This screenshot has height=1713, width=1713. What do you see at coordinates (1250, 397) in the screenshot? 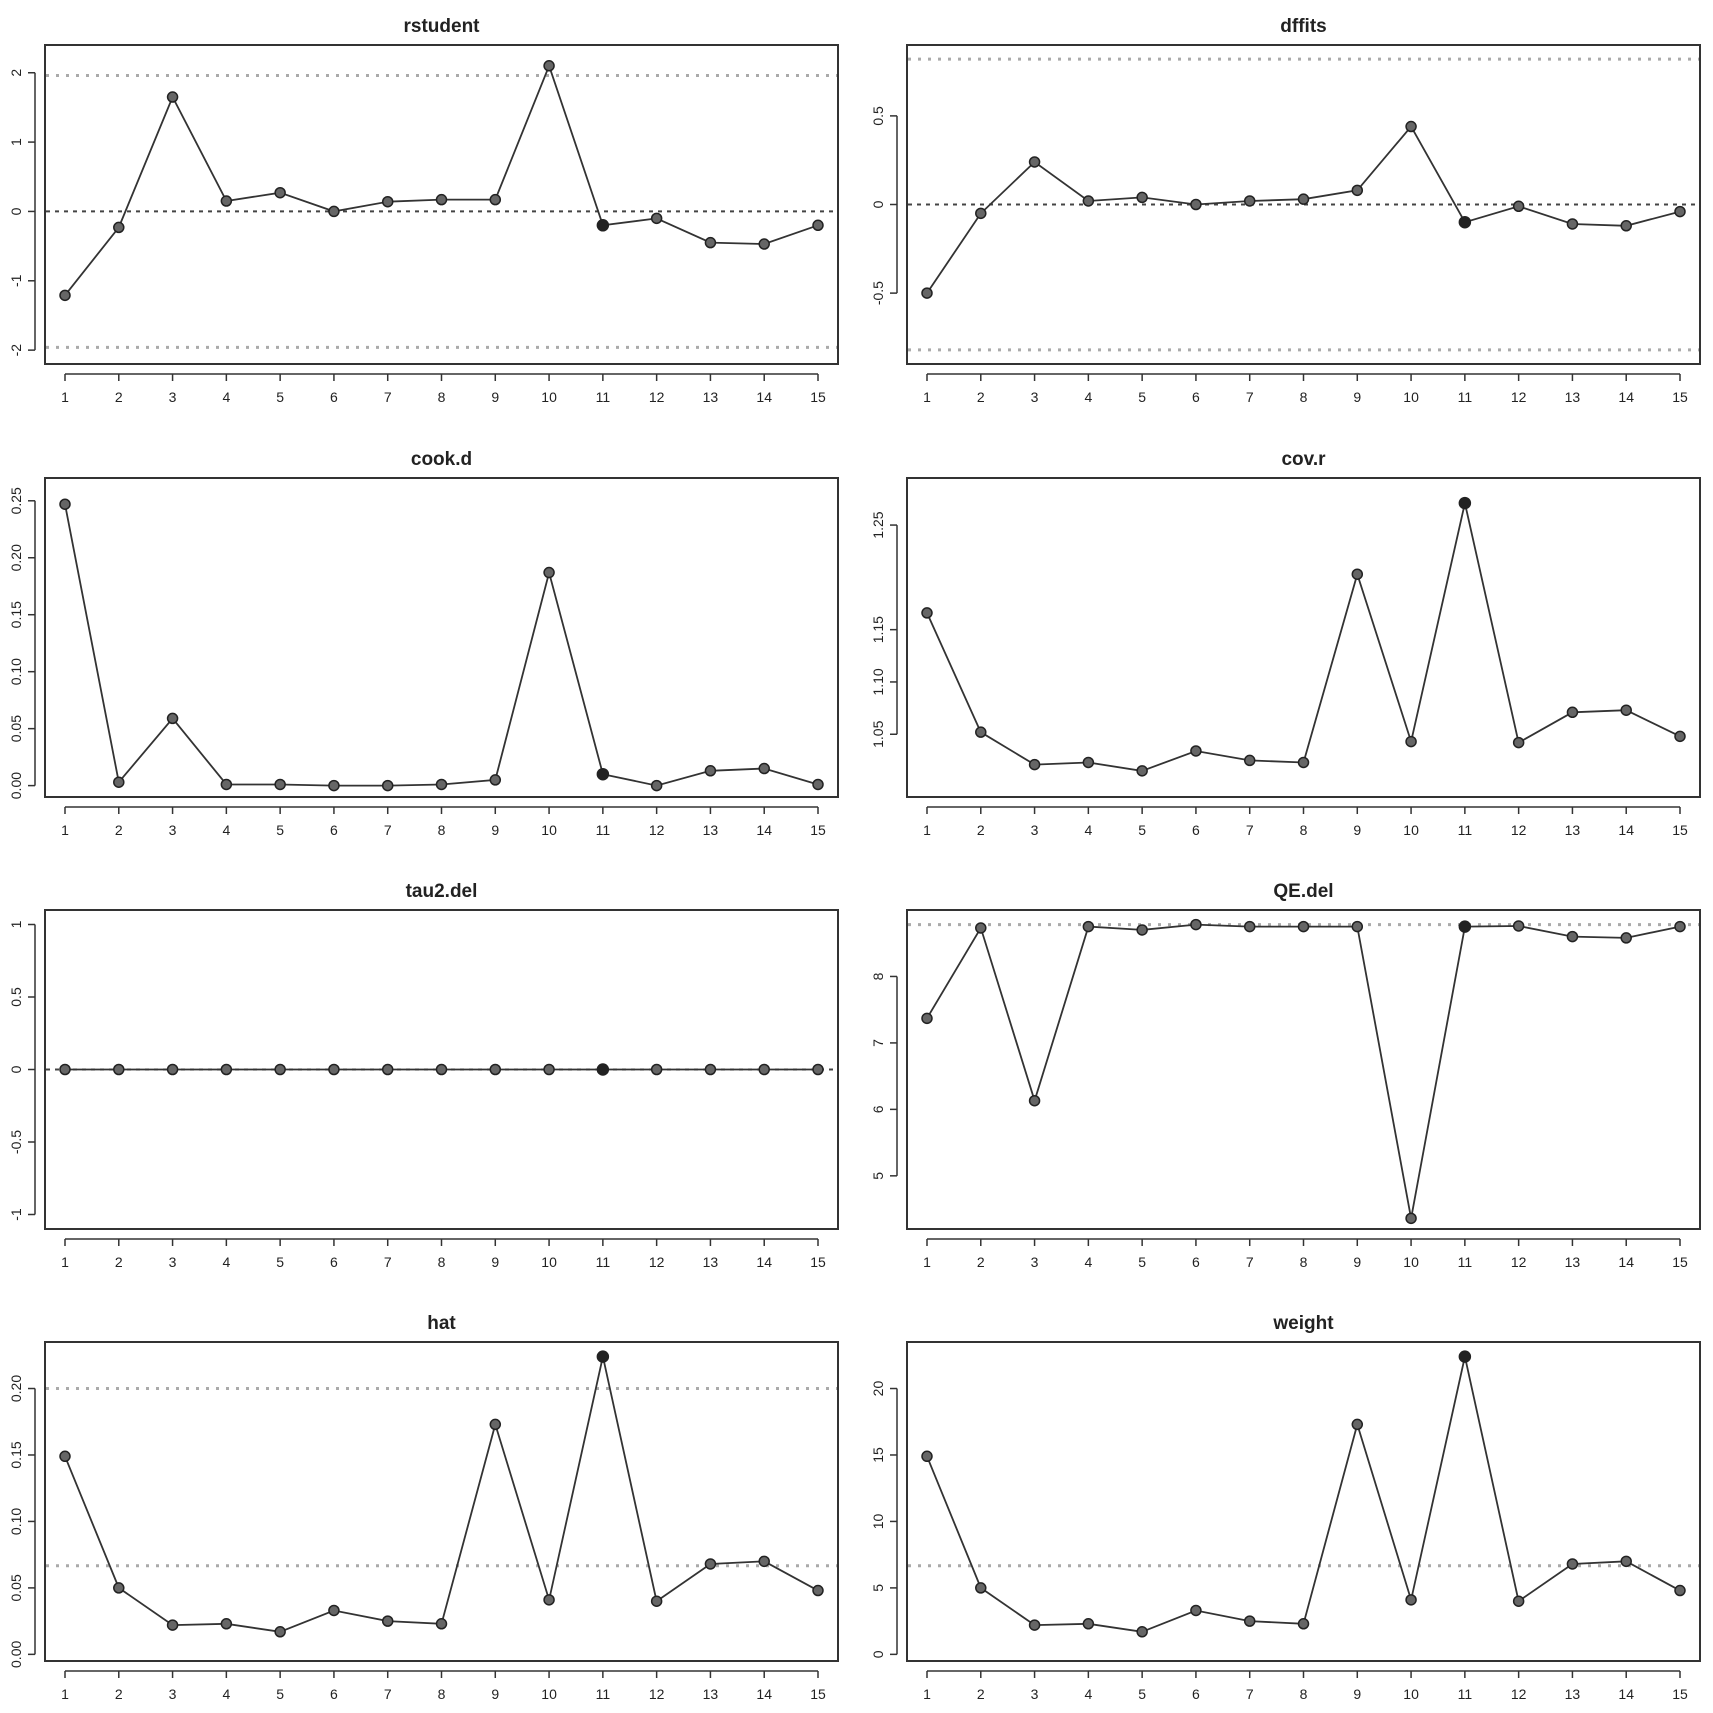
I see `dffits-x-tick-label: 7` at bounding box center [1250, 397].